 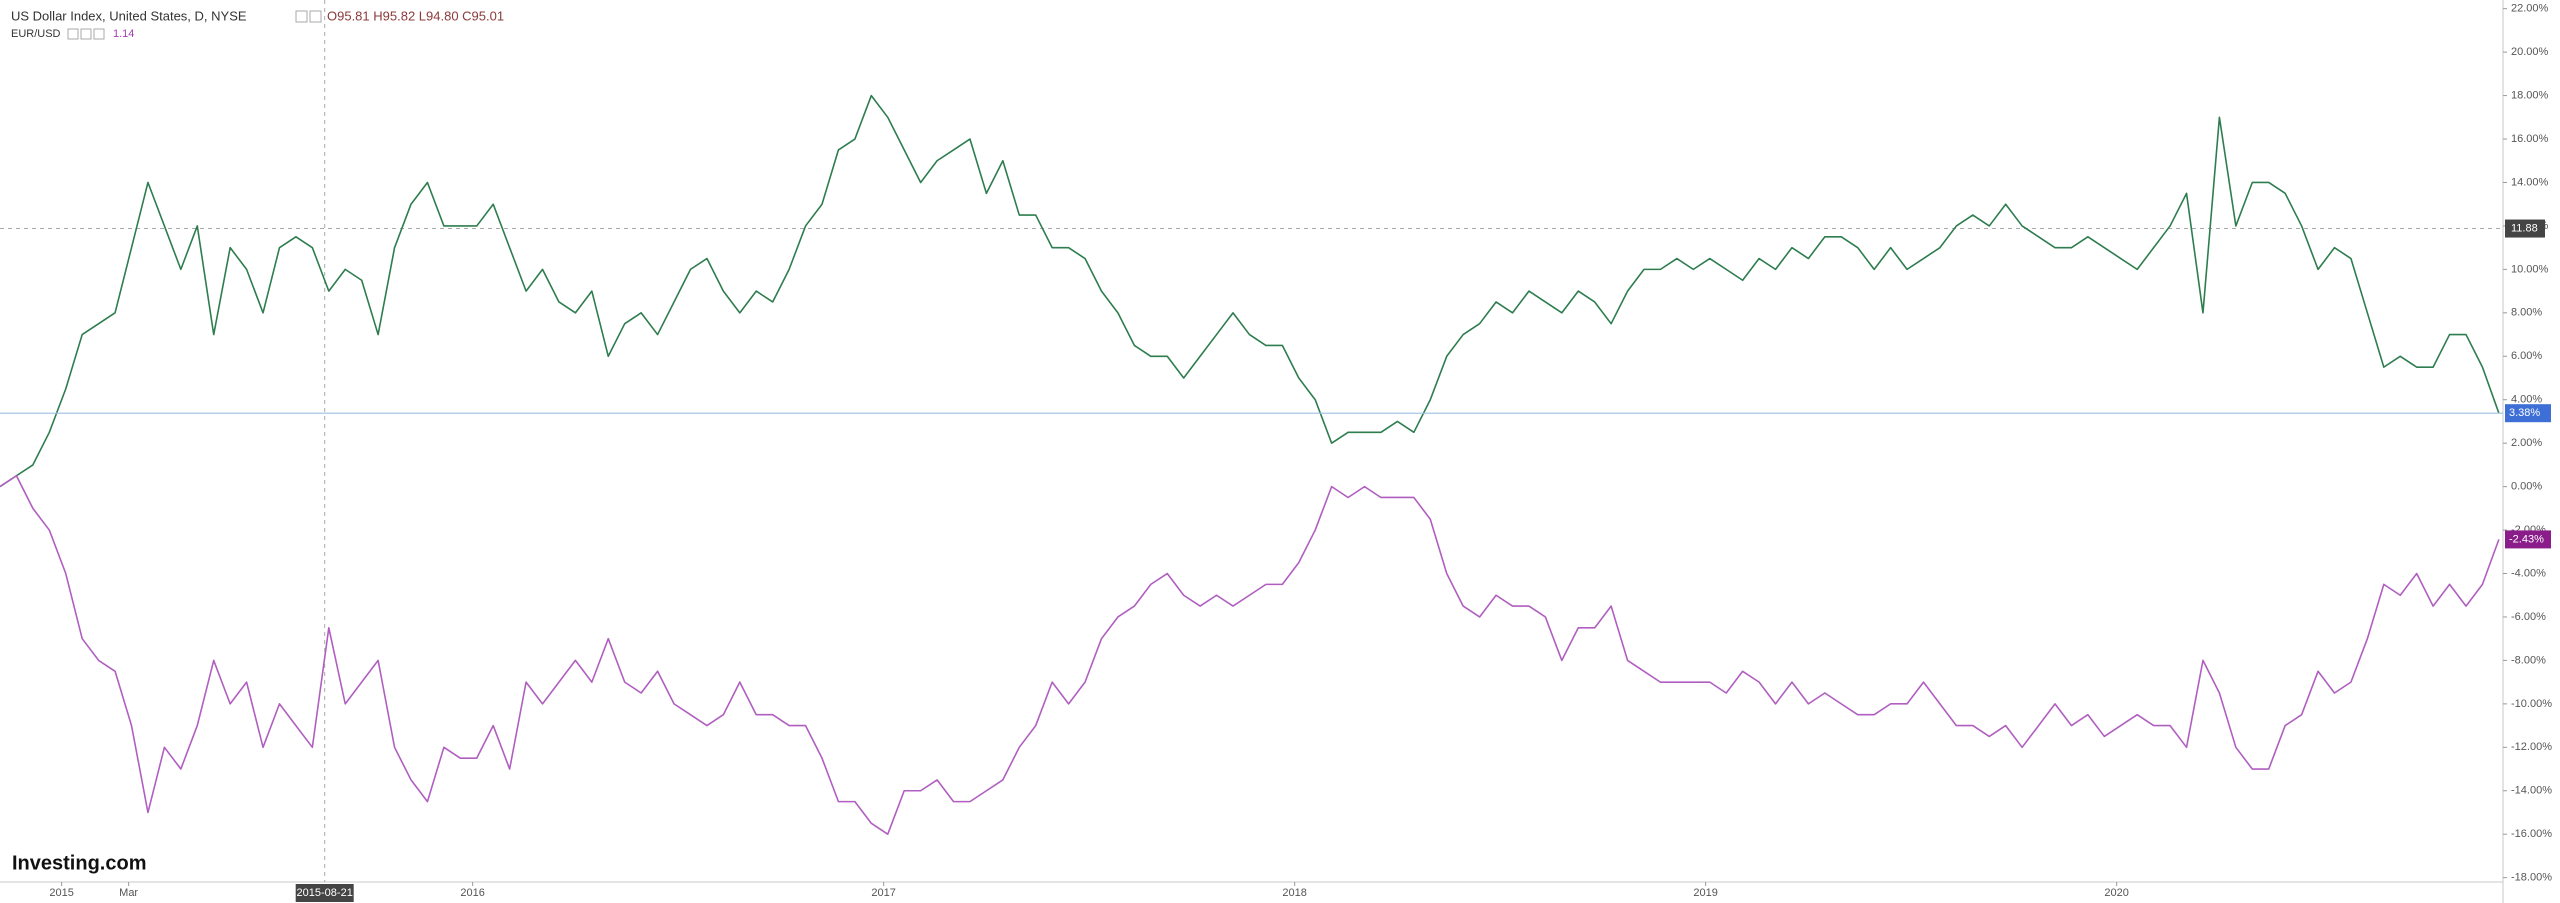 I want to click on y-tick-label: -8.00%, so click(x=2528, y=660).